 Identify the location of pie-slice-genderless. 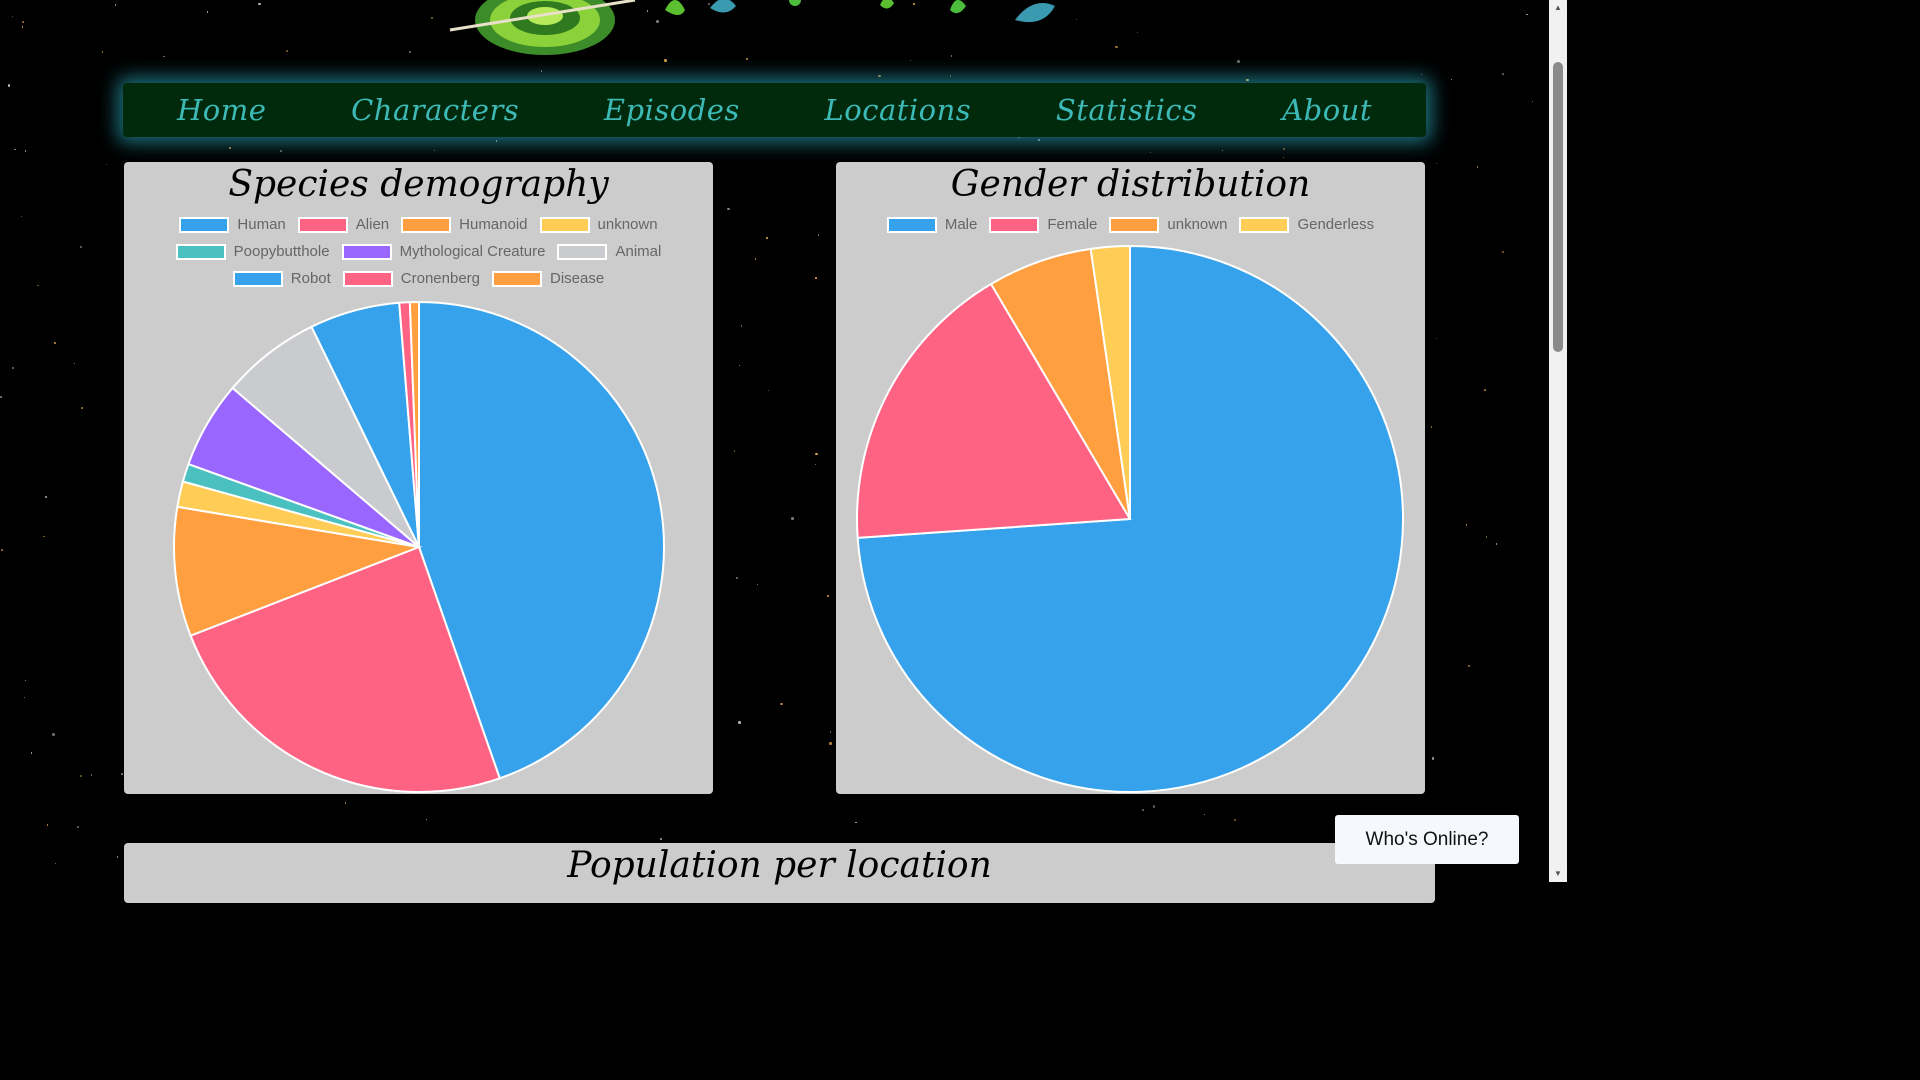
(1110, 382).